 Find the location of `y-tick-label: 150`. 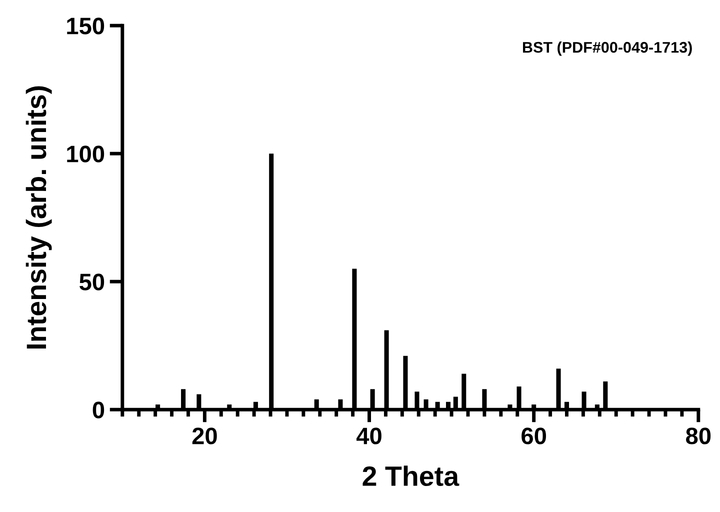

y-tick-label: 150 is located at coordinates (85, 26).